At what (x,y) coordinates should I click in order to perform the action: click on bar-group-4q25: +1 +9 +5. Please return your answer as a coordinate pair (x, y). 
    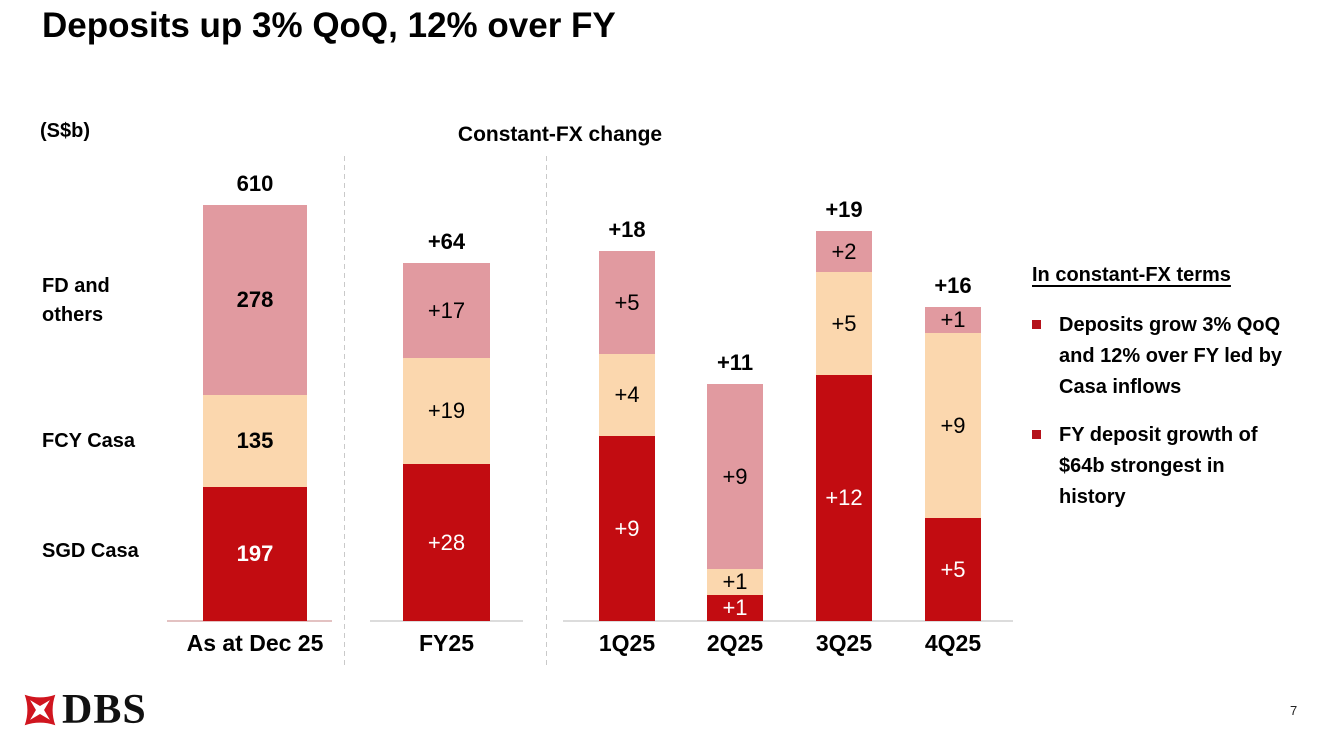
    Looking at the image, I should click on (953, 464).